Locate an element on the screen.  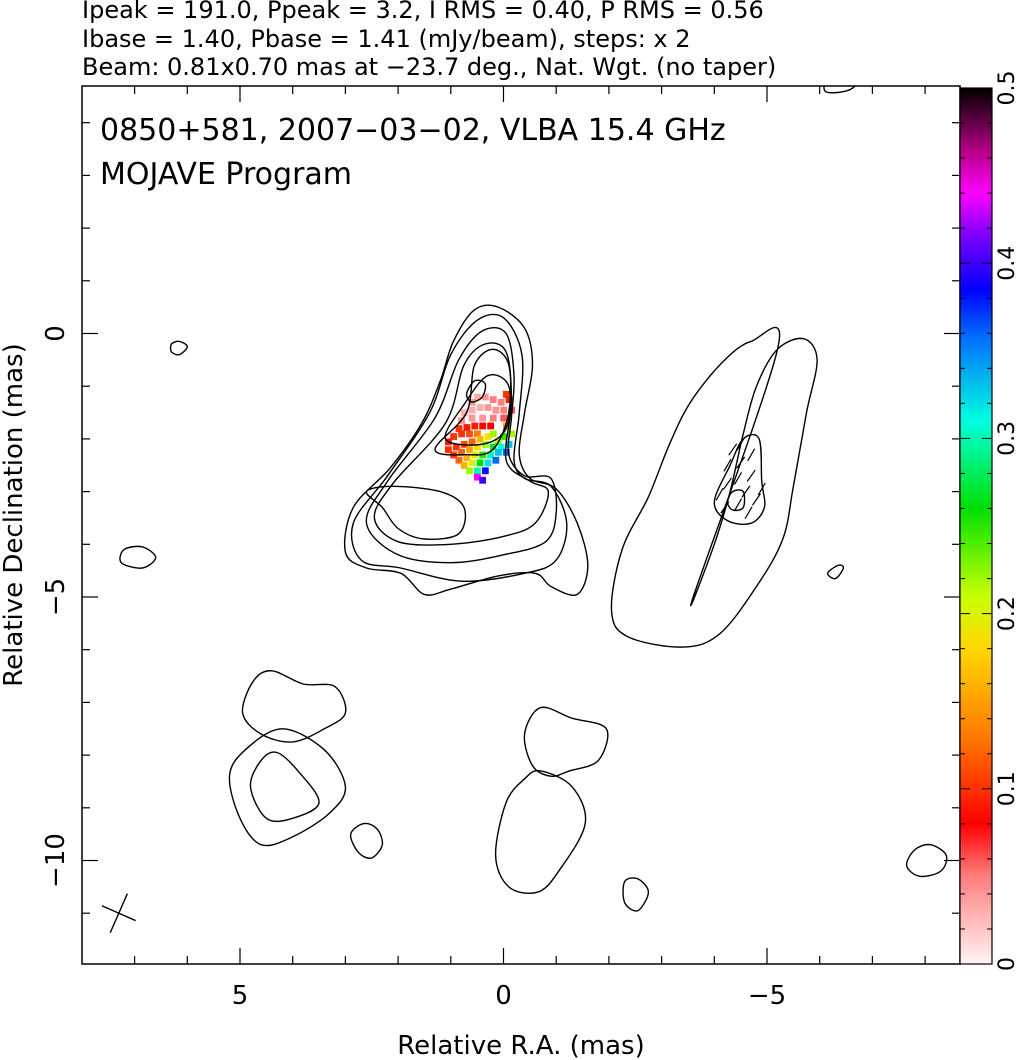
beam-minor-axis is located at coordinates (118, 913).